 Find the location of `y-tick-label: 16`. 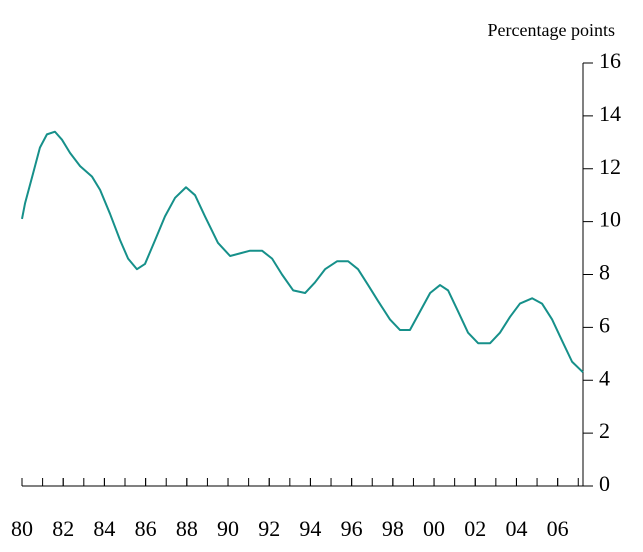

y-tick-label: 16 is located at coordinates (610, 60).